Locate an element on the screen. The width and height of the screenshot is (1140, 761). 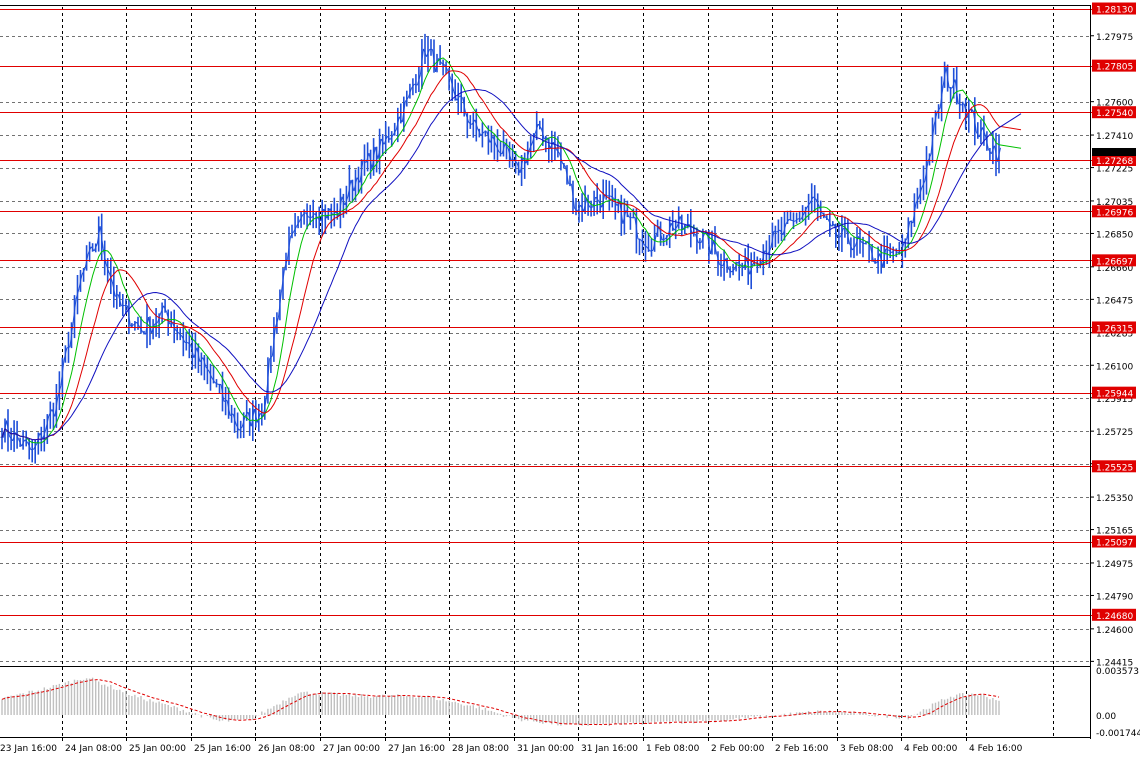
time-label: 25 Jan 16:00 is located at coordinates (222, 749).